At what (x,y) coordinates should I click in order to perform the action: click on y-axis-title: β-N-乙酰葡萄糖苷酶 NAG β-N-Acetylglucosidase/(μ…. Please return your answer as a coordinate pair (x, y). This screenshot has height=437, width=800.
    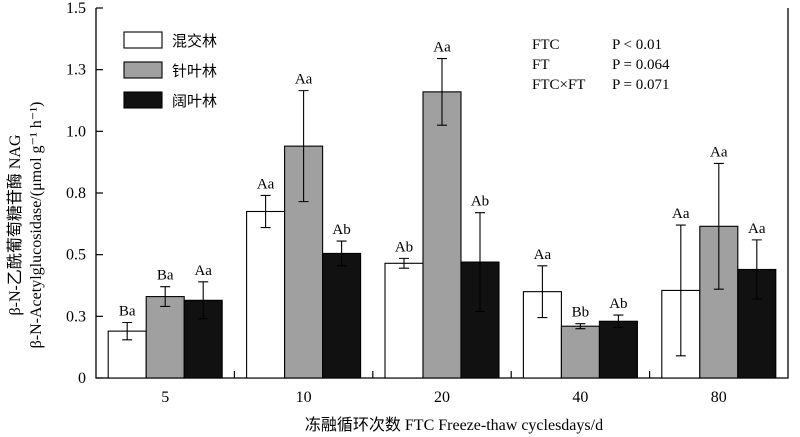
    Looking at the image, I should click on (25, 225).